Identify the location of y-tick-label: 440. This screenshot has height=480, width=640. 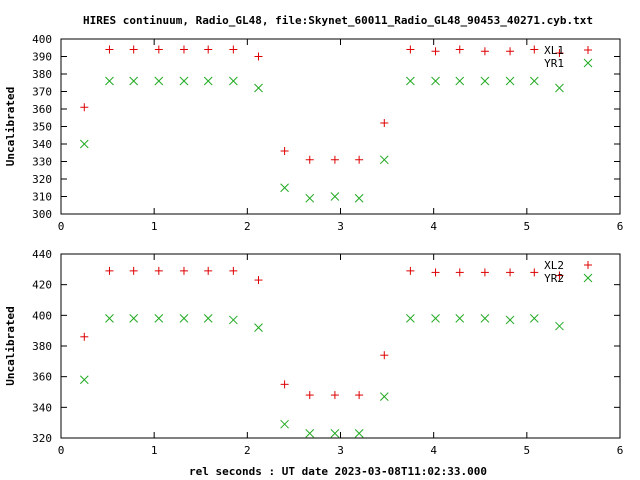
(42, 254).